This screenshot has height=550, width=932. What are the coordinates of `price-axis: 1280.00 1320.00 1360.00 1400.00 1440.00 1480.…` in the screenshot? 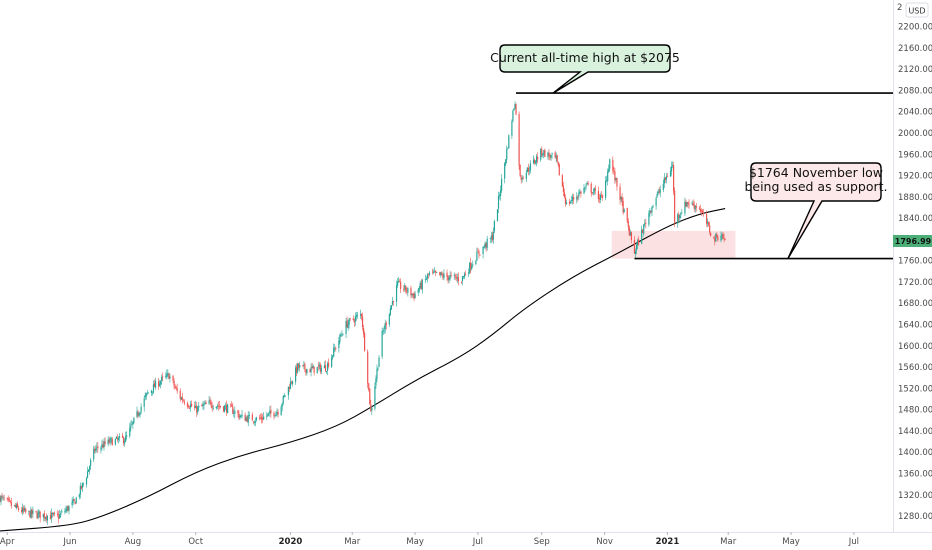 It's located at (915, 272).